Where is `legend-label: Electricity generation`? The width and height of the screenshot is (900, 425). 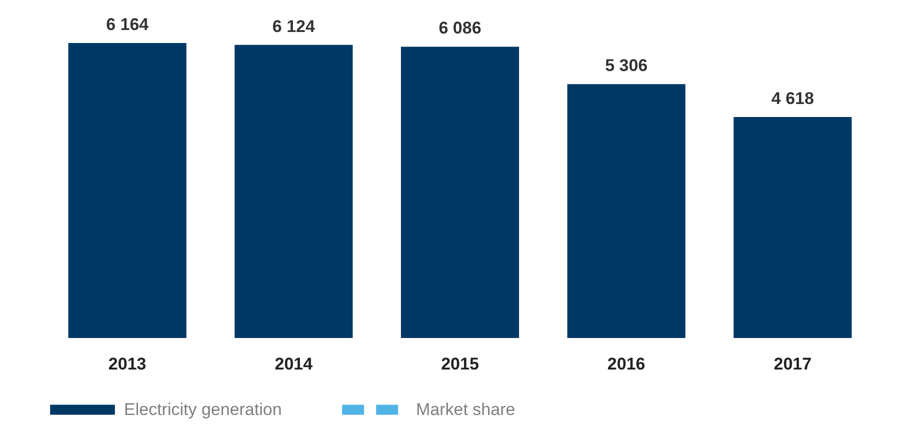 legend-label: Electricity generation is located at coordinates (203, 409).